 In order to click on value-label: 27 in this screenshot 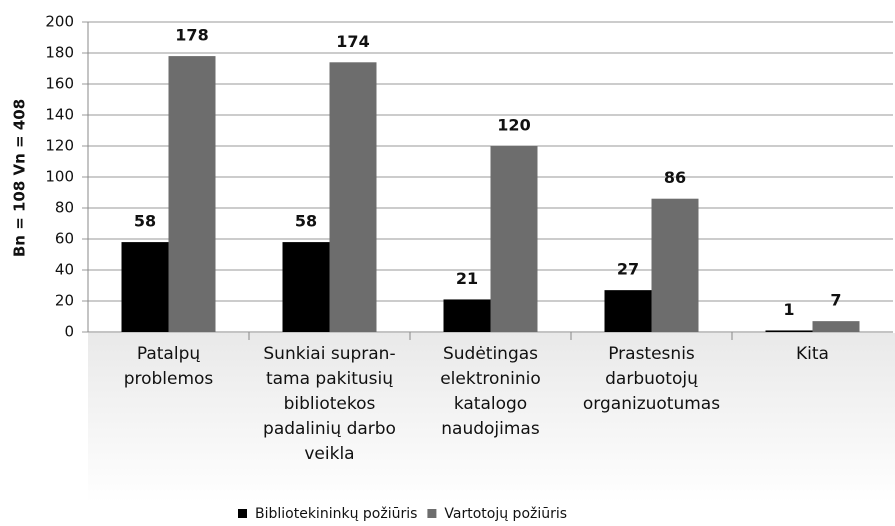, I will do `click(628, 269)`.